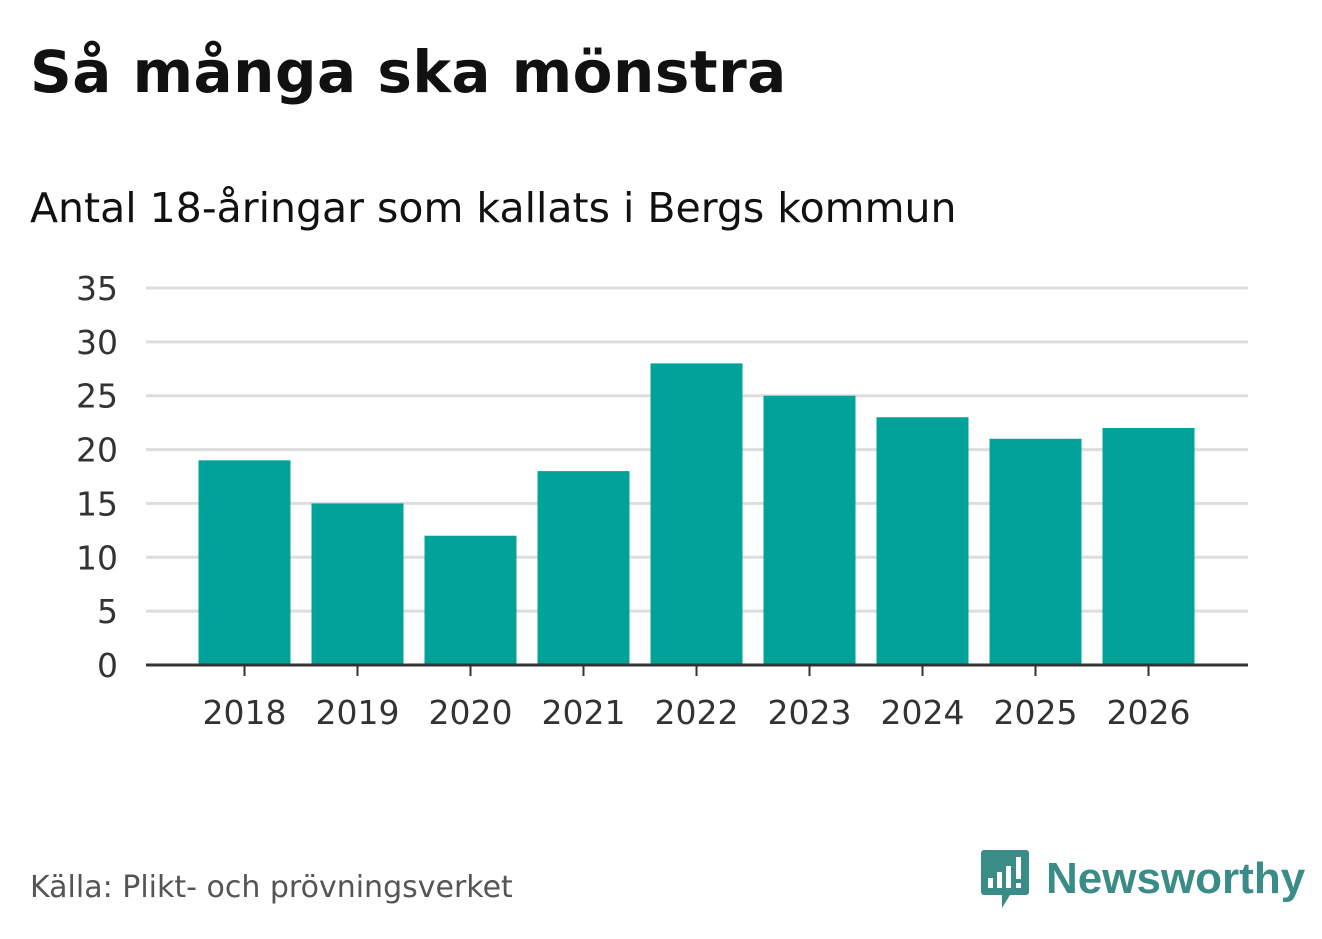 This screenshot has height=939, width=1322. What do you see at coordinates (1149, 712) in the screenshot?
I see `x-tick-label: 2026` at bounding box center [1149, 712].